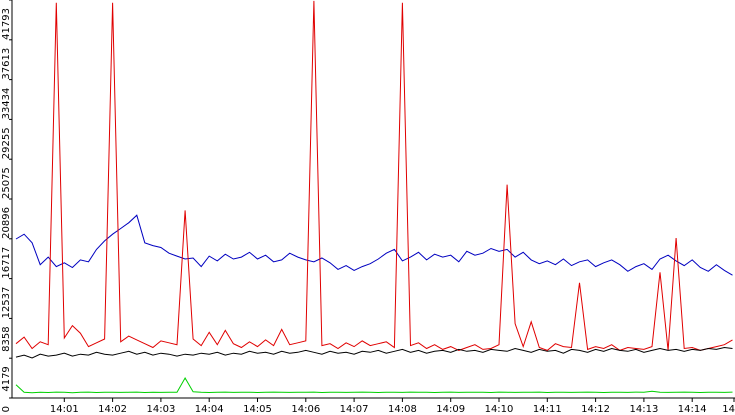  I want to click on x-tick-label: 14:13, so click(643, 409).